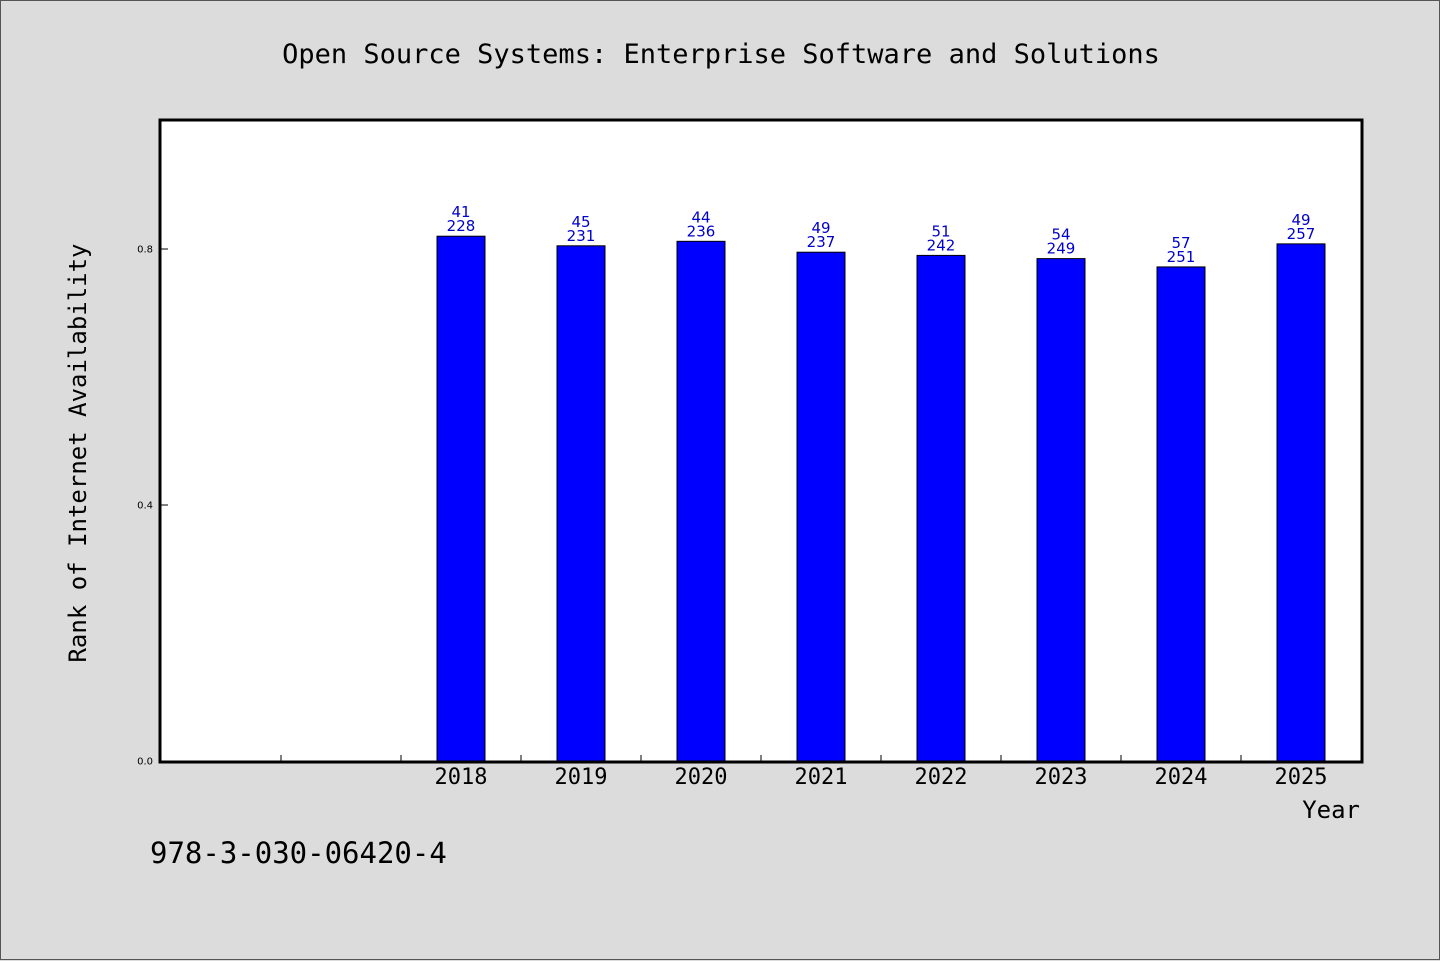  I want to click on bar-label-top: 51, so click(940, 231).